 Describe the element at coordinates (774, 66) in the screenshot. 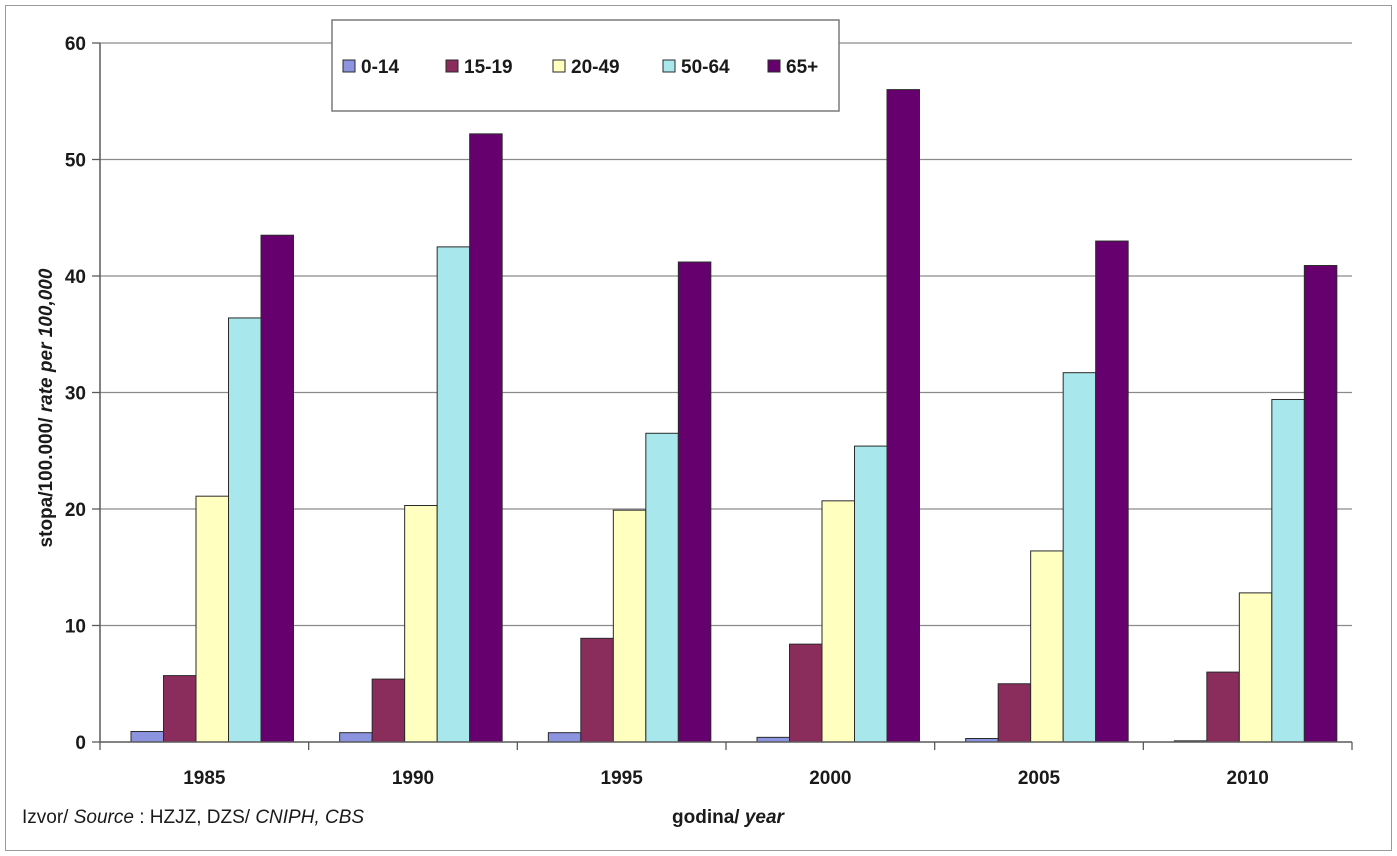

I see `legend-swatch-65+` at that location.